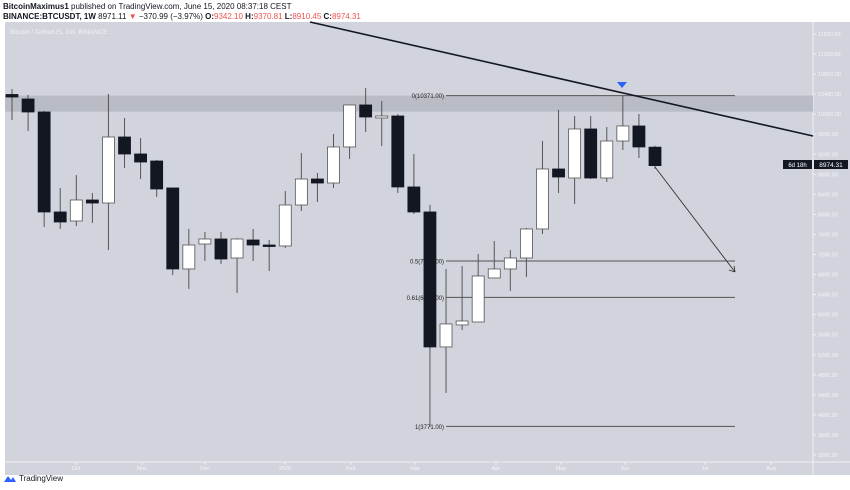 Image resolution: width=850 pixels, height=490 pixels. I want to click on y-tick-label: 6400.00, so click(828, 296).